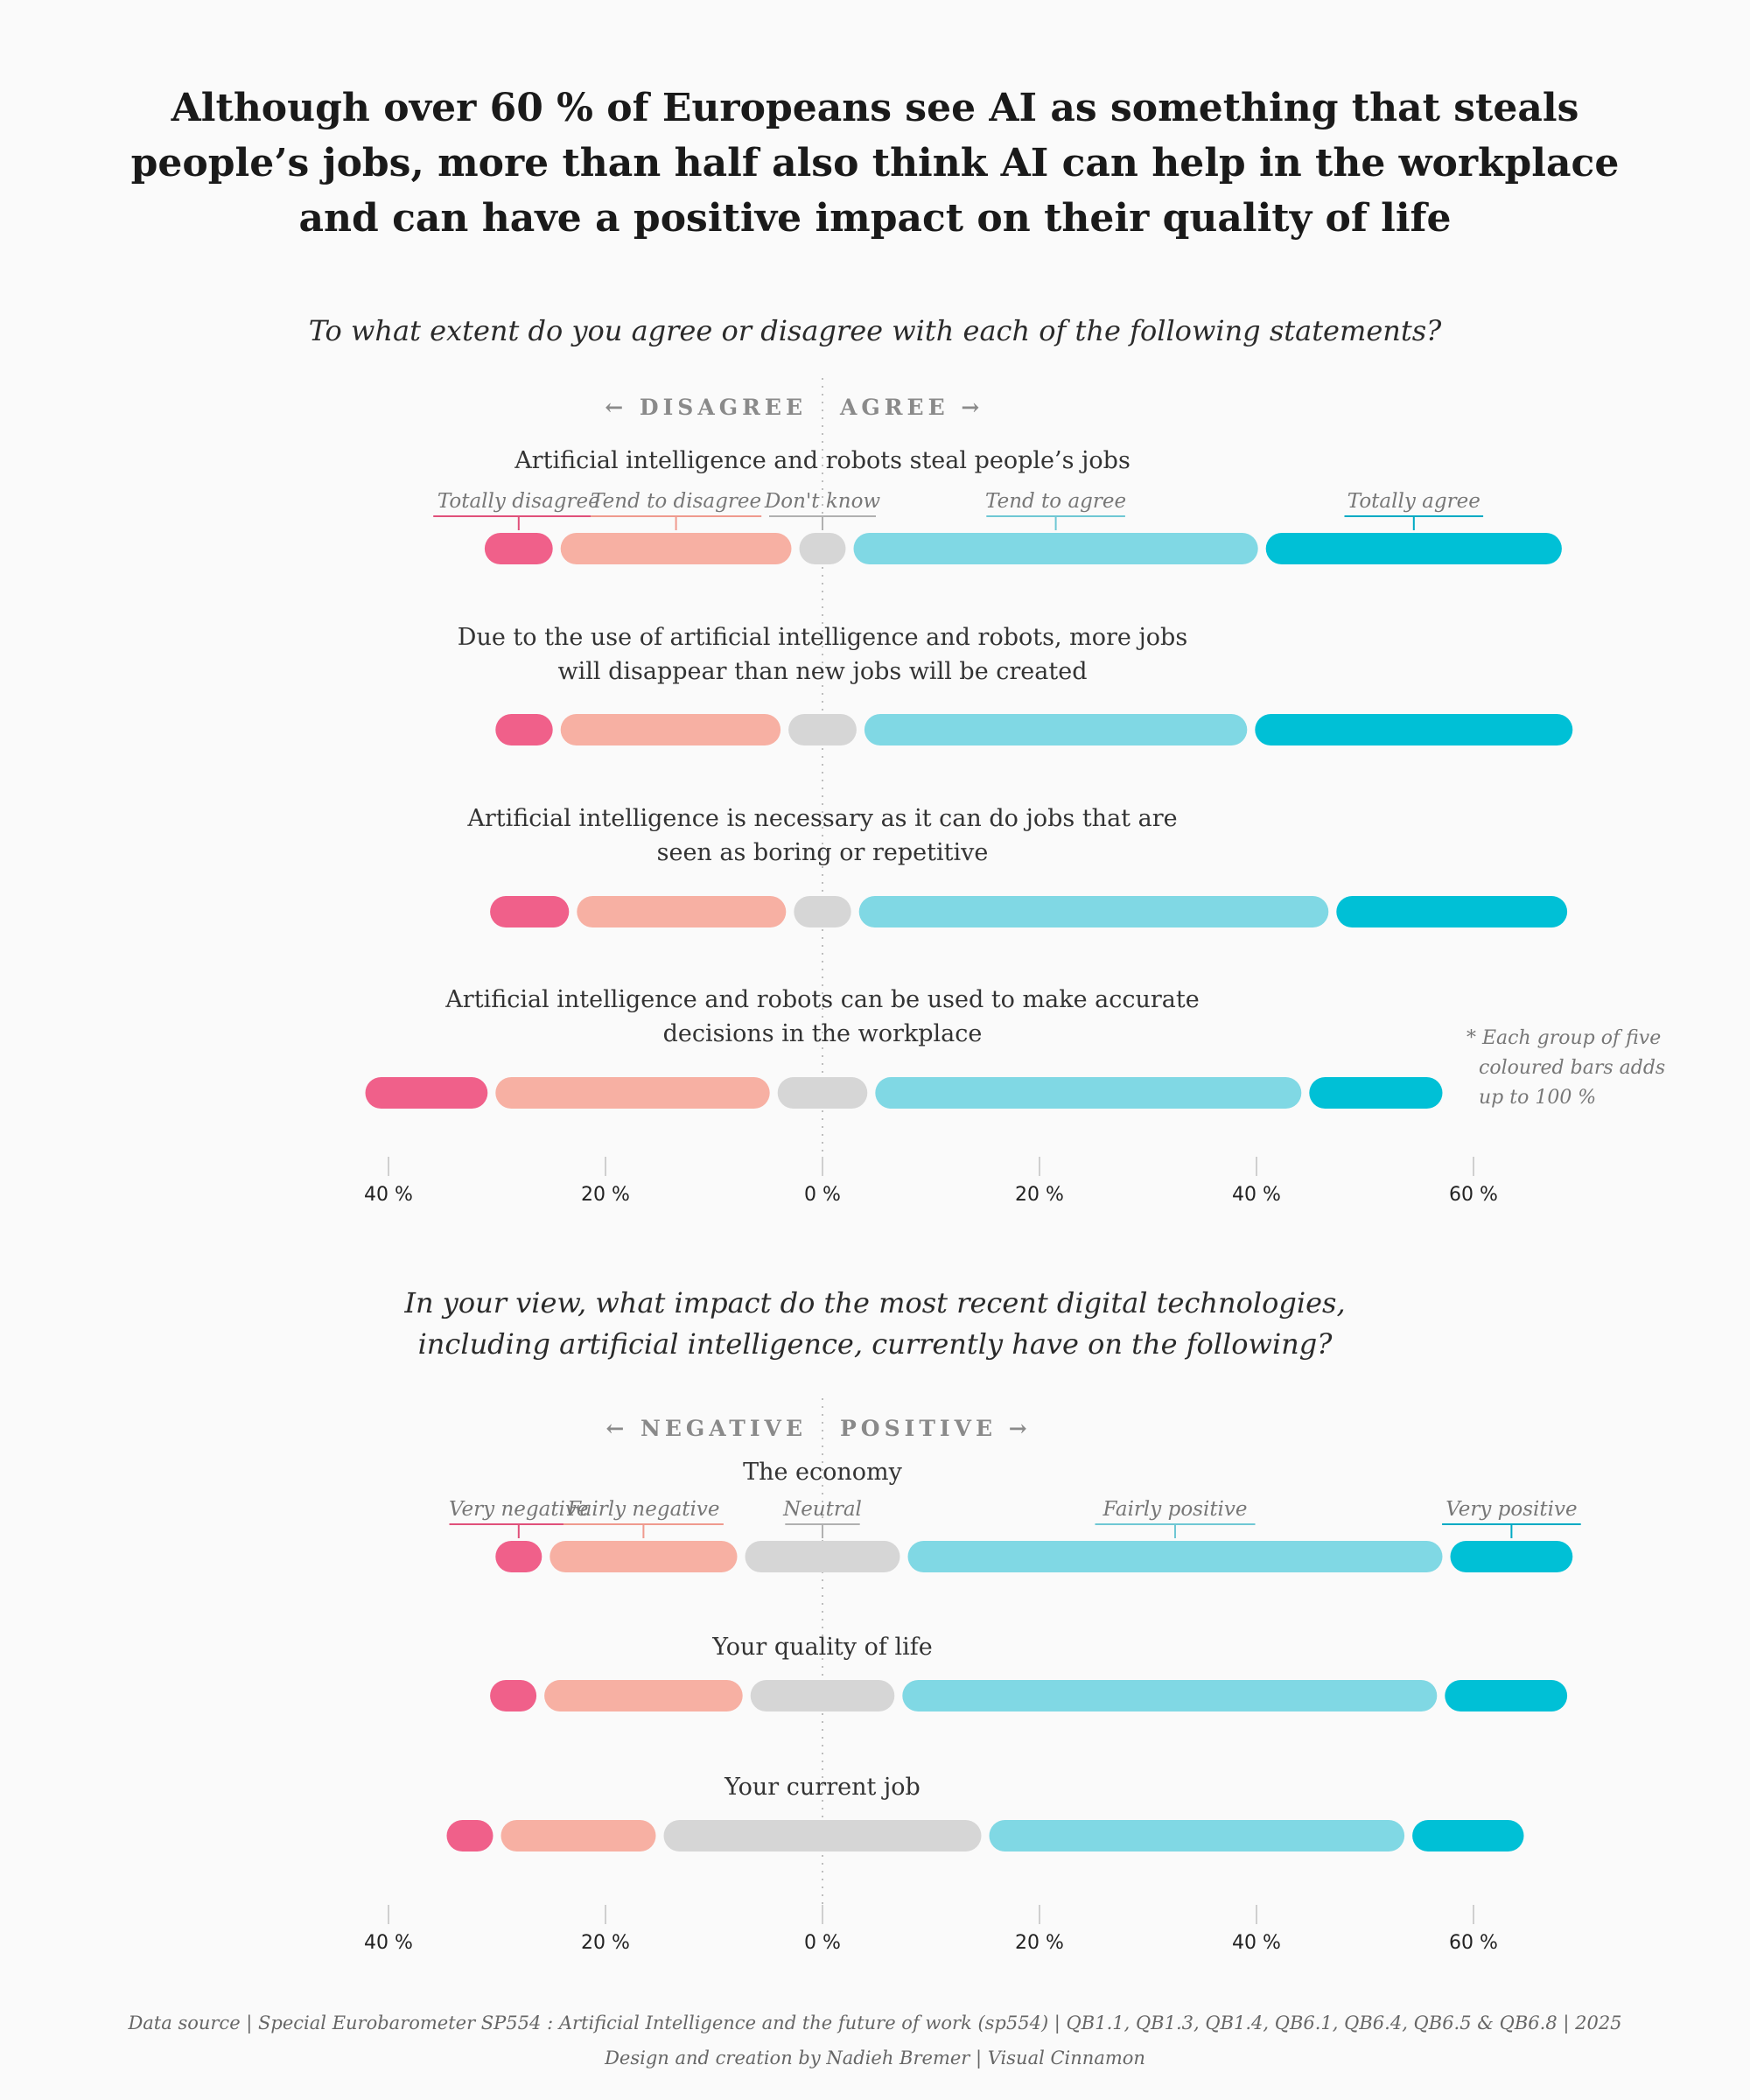  What do you see at coordinates (676, 501) in the screenshot?
I see `category-label: Tend to disagree` at bounding box center [676, 501].